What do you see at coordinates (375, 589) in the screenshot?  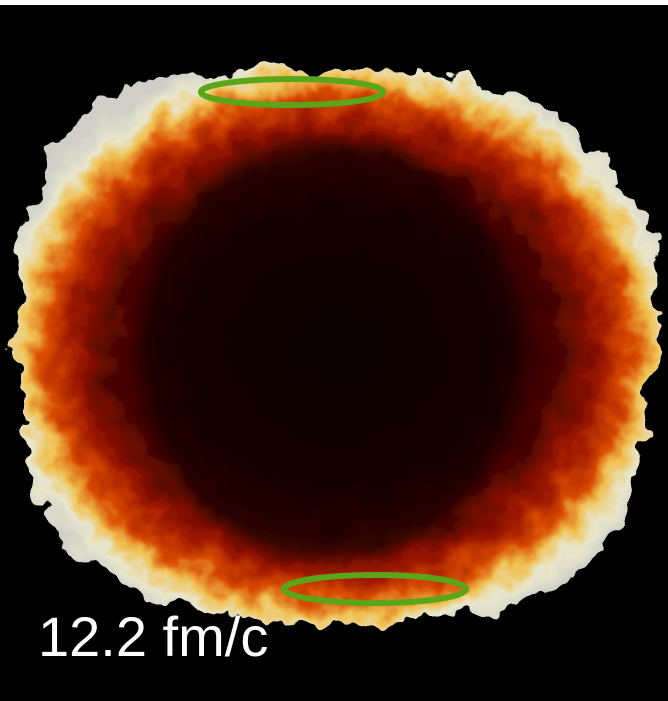 I see `ring-bottom` at bounding box center [375, 589].